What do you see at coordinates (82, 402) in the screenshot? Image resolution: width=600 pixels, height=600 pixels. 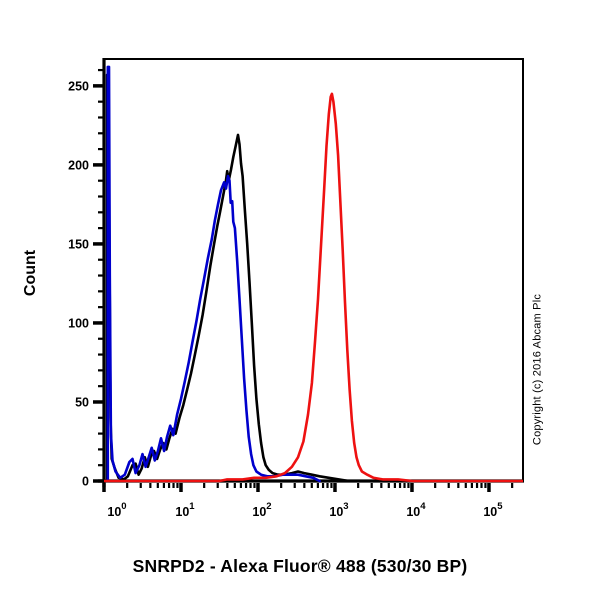 I see `y-tick-label: 50` at bounding box center [82, 402].